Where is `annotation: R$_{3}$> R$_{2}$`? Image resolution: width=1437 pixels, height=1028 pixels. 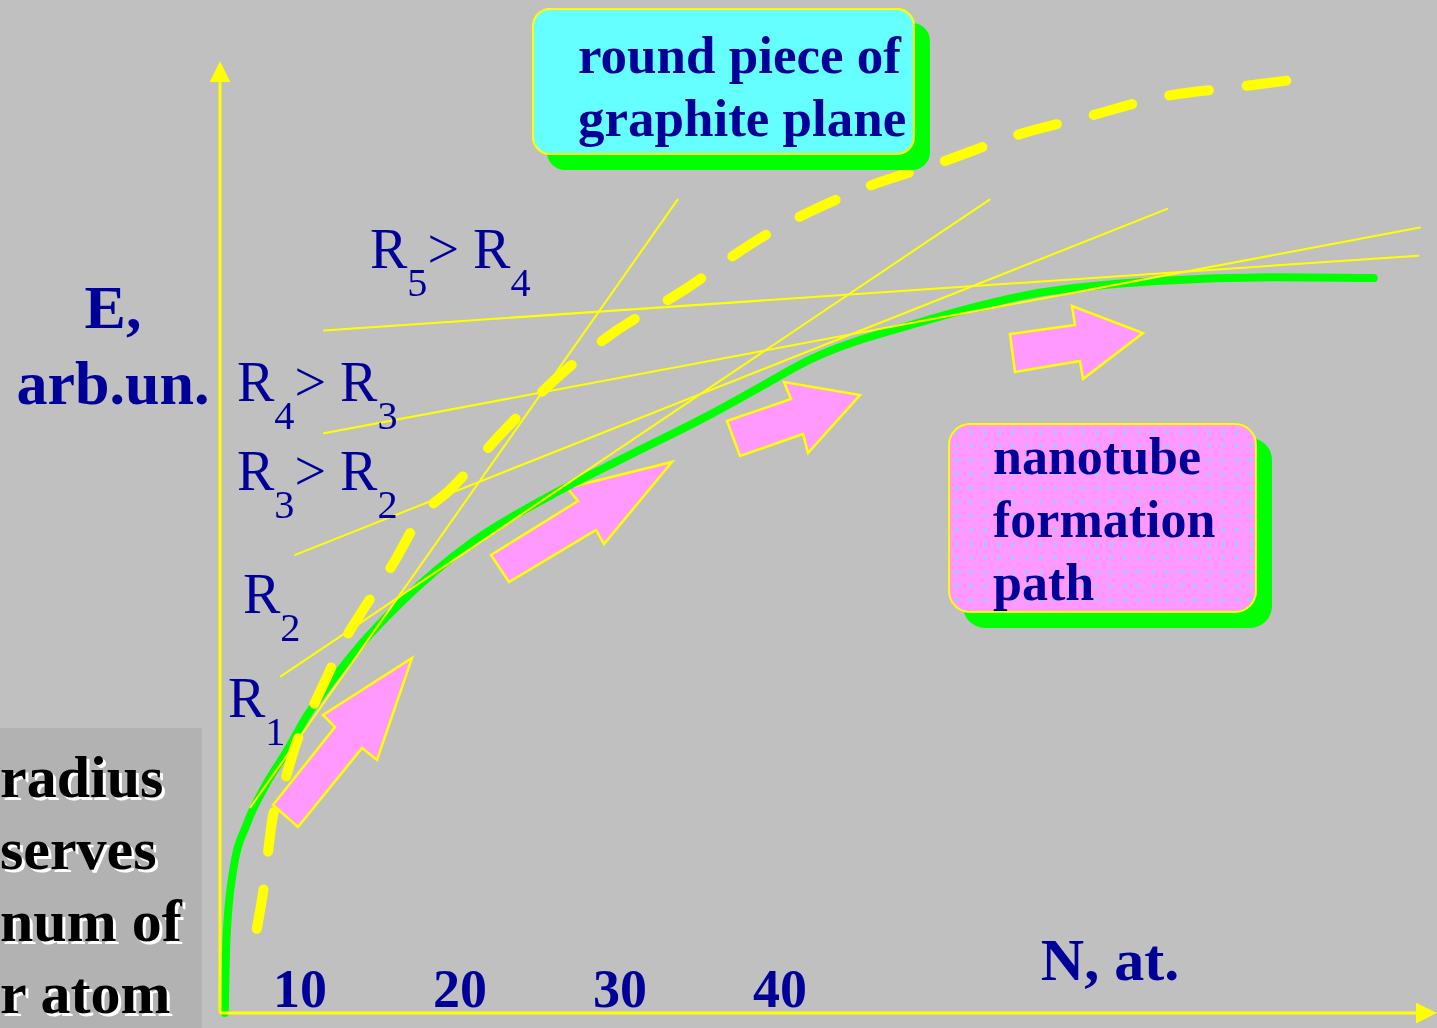 annotation: R$_{3}$> R$_{2}$ is located at coordinates (317, 483).